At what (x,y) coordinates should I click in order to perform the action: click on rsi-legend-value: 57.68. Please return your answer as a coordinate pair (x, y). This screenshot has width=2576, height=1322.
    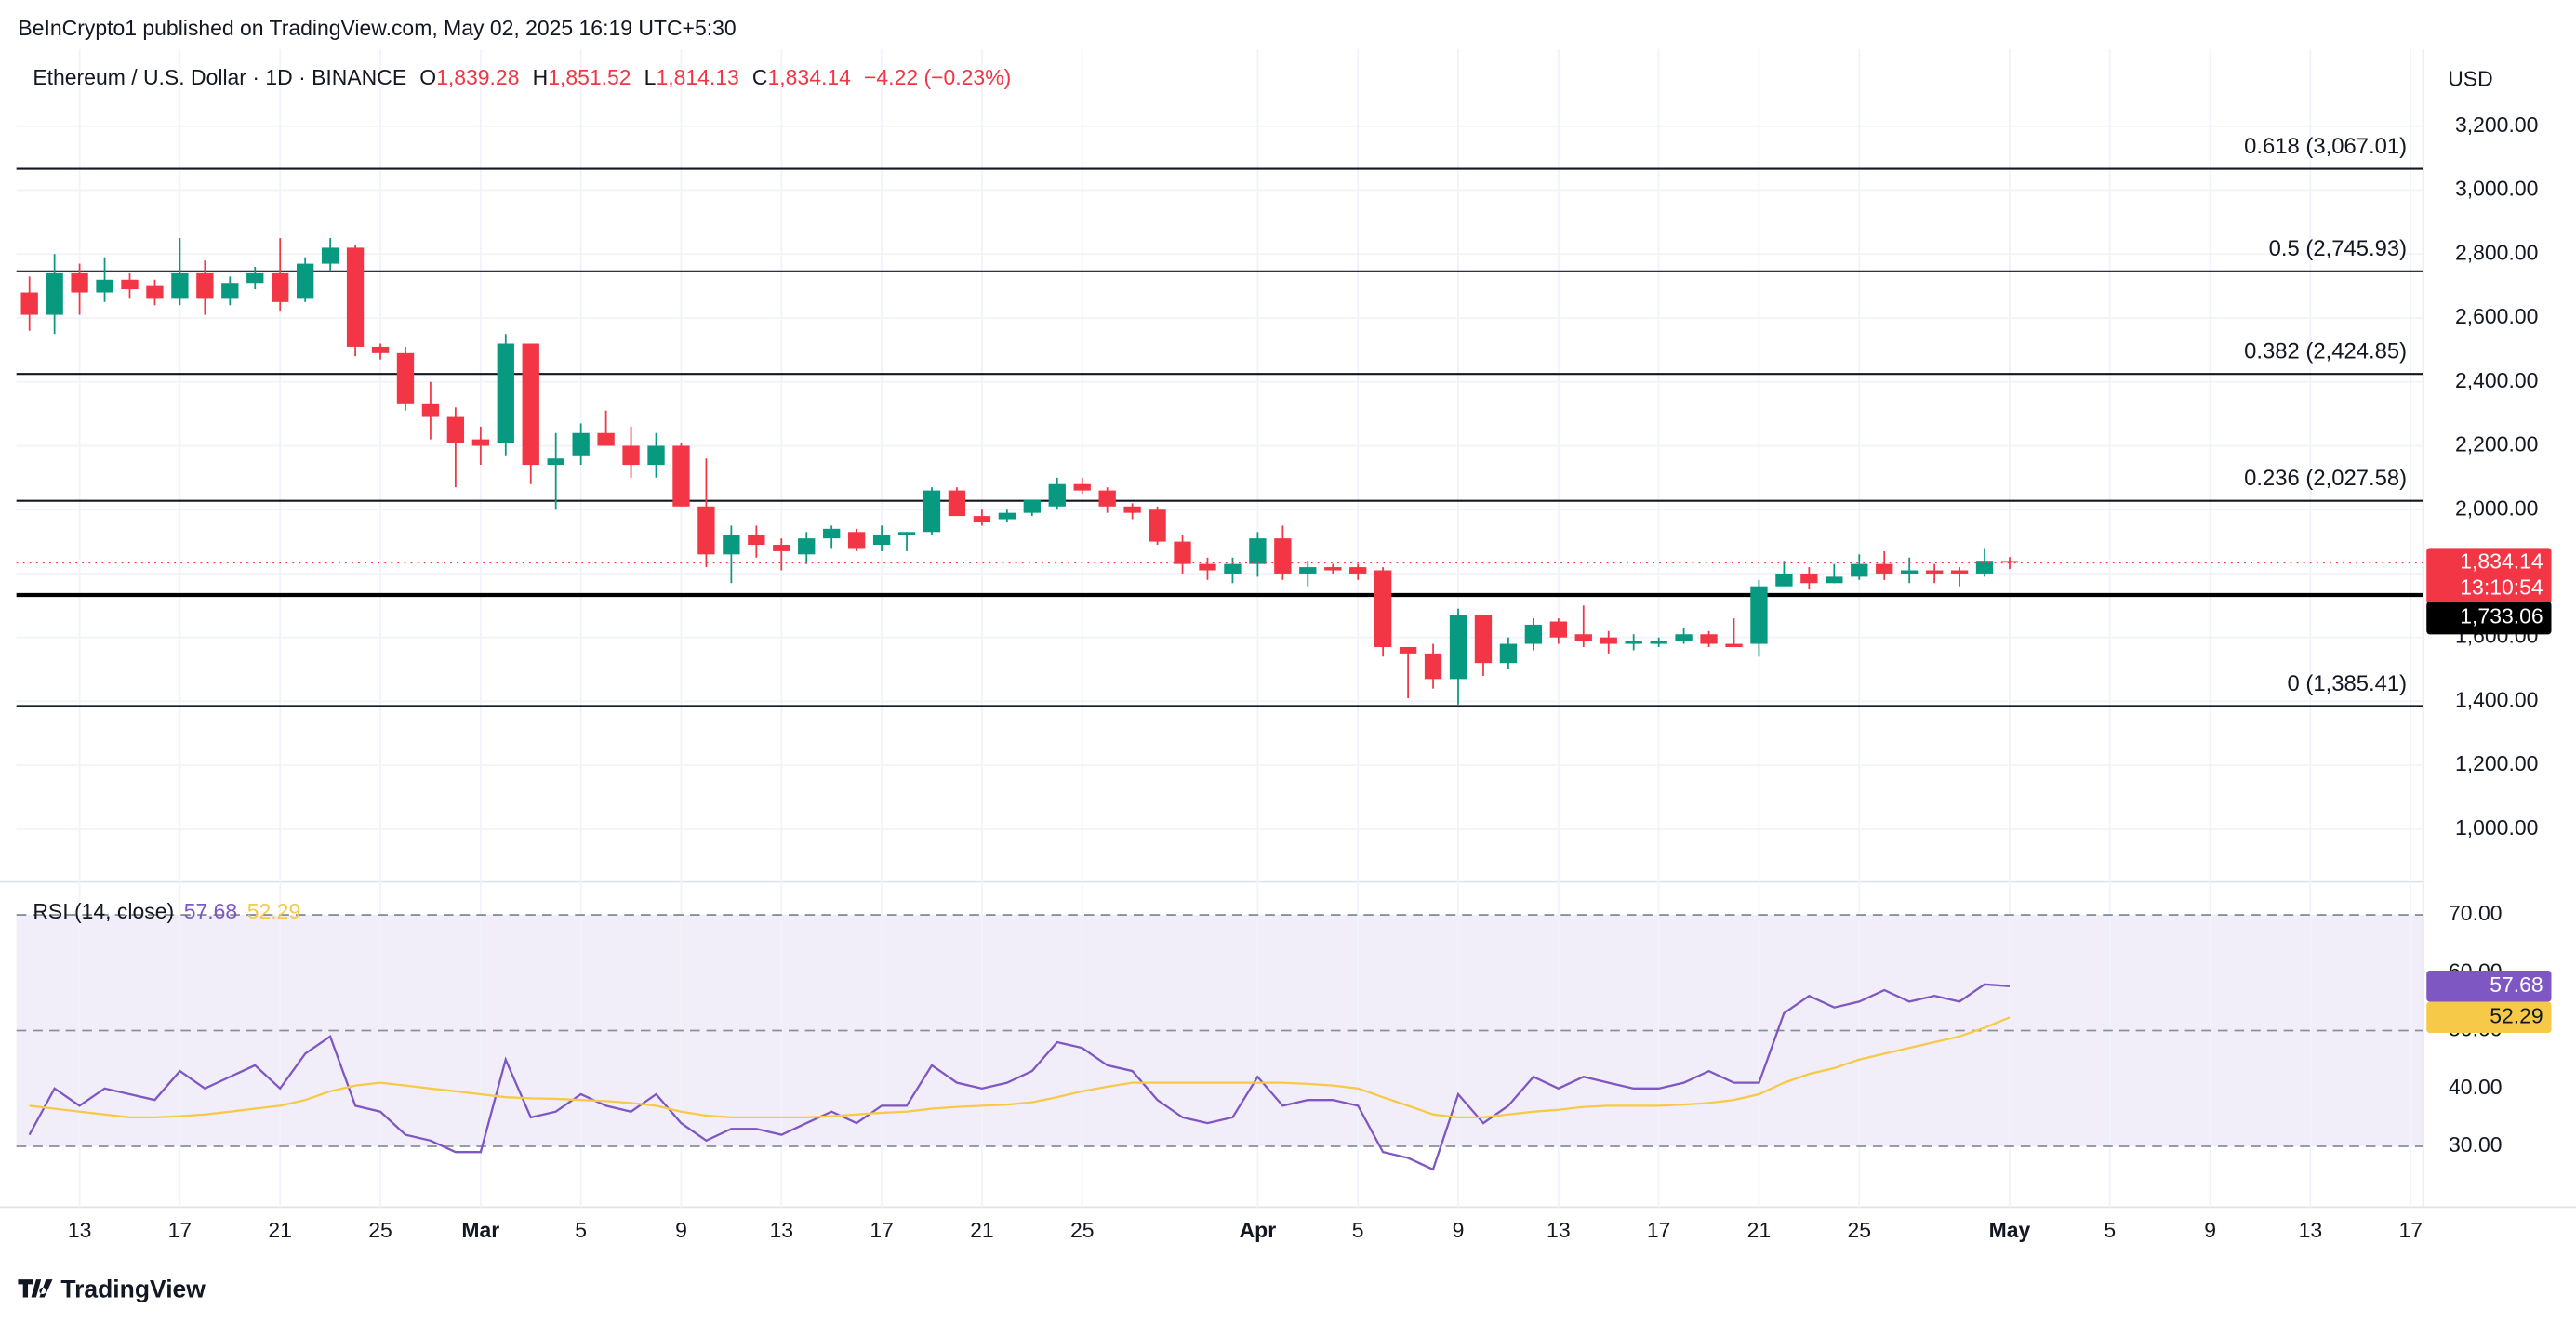
    Looking at the image, I should click on (210, 911).